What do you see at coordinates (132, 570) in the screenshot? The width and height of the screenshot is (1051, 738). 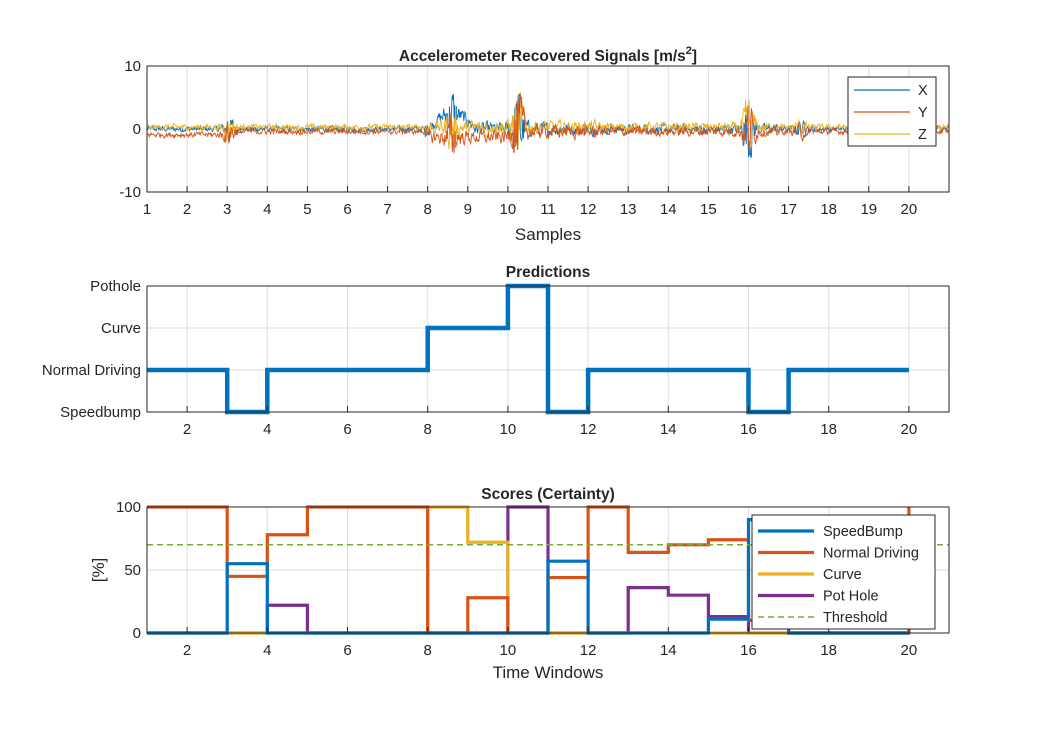 I see `tick-label-y: 50` at bounding box center [132, 570].